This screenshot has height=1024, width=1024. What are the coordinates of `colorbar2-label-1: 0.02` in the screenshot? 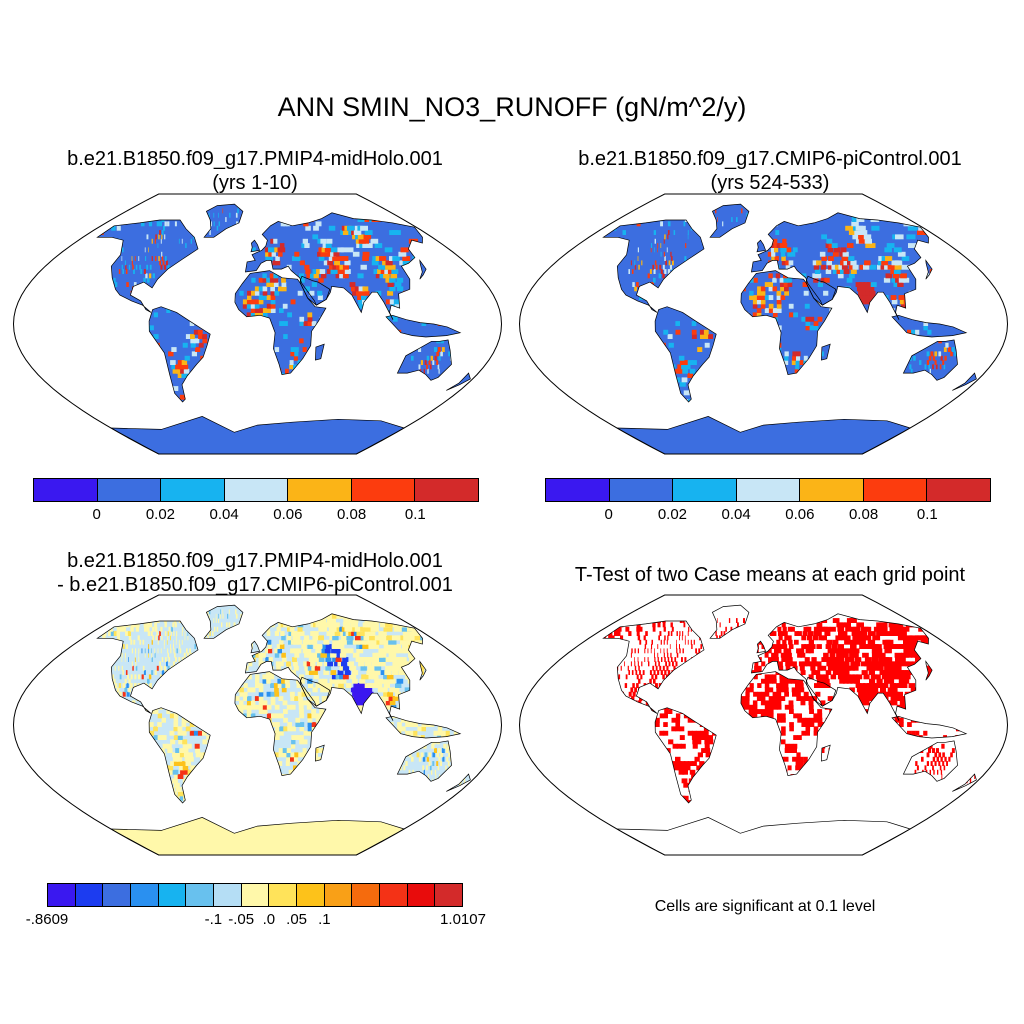 It's located at (672, 514).